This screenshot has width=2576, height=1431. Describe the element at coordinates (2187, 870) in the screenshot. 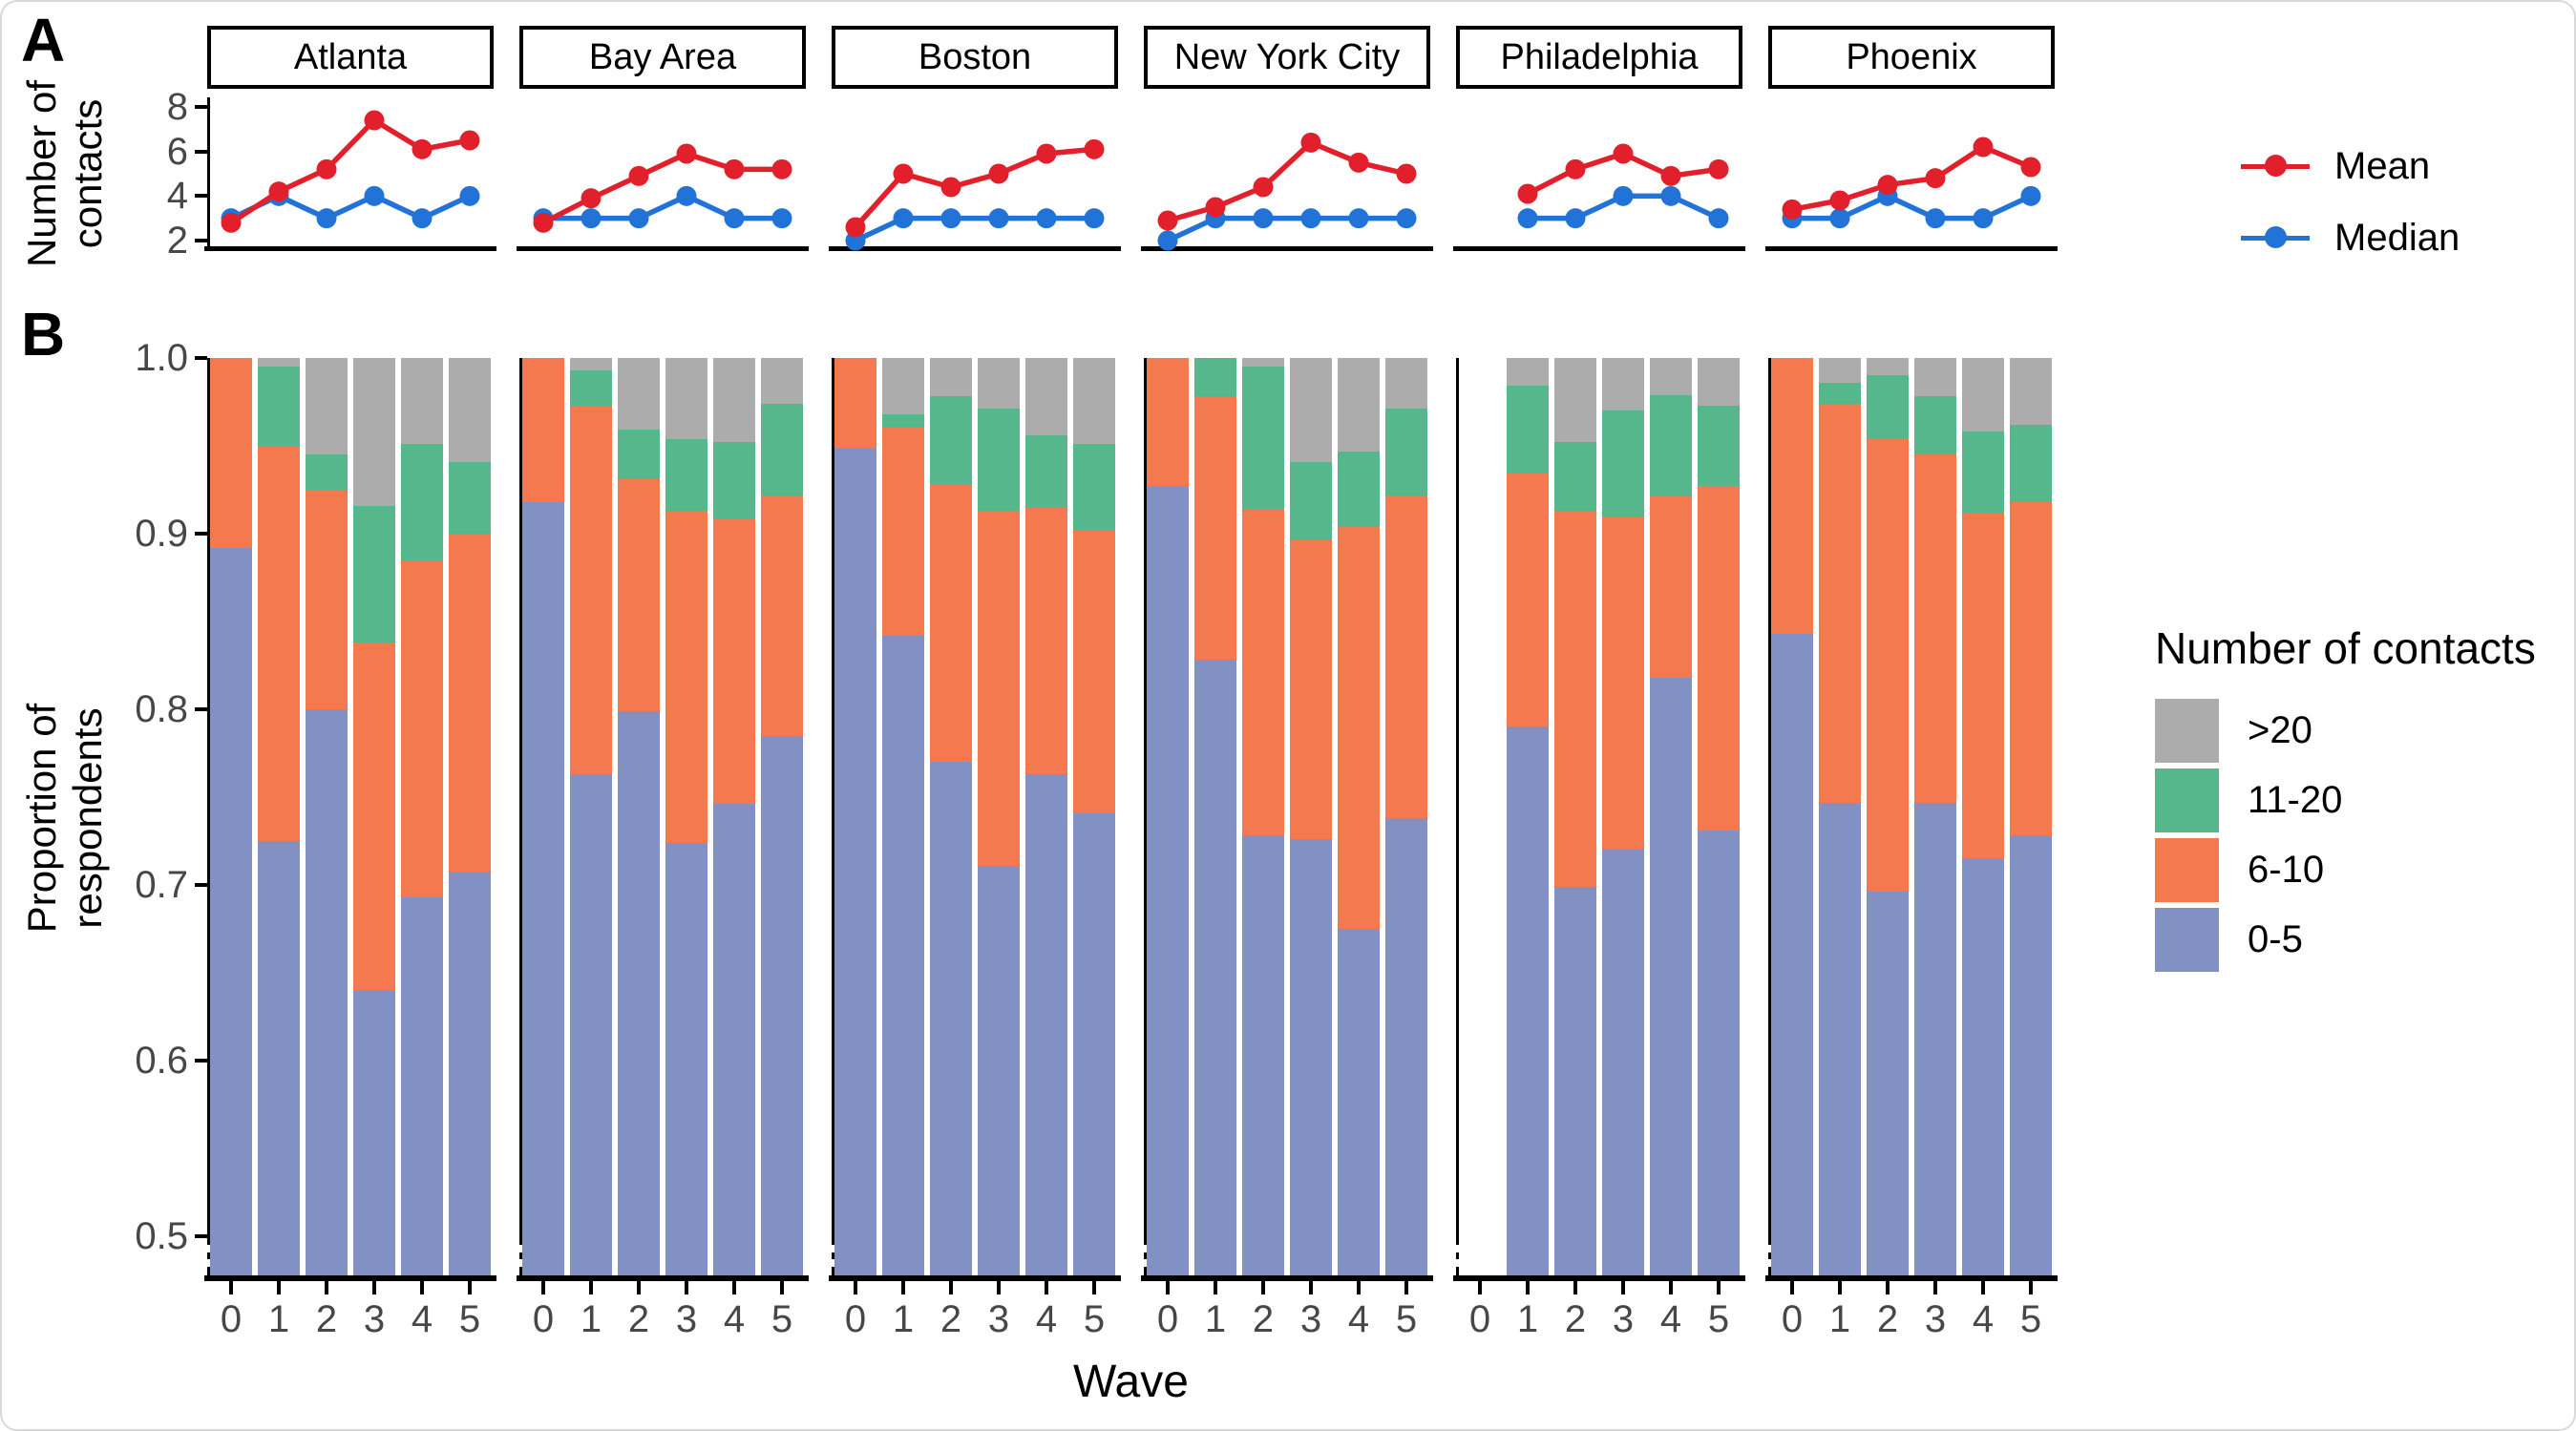

I see `6-10-swatch-icon` at that location.